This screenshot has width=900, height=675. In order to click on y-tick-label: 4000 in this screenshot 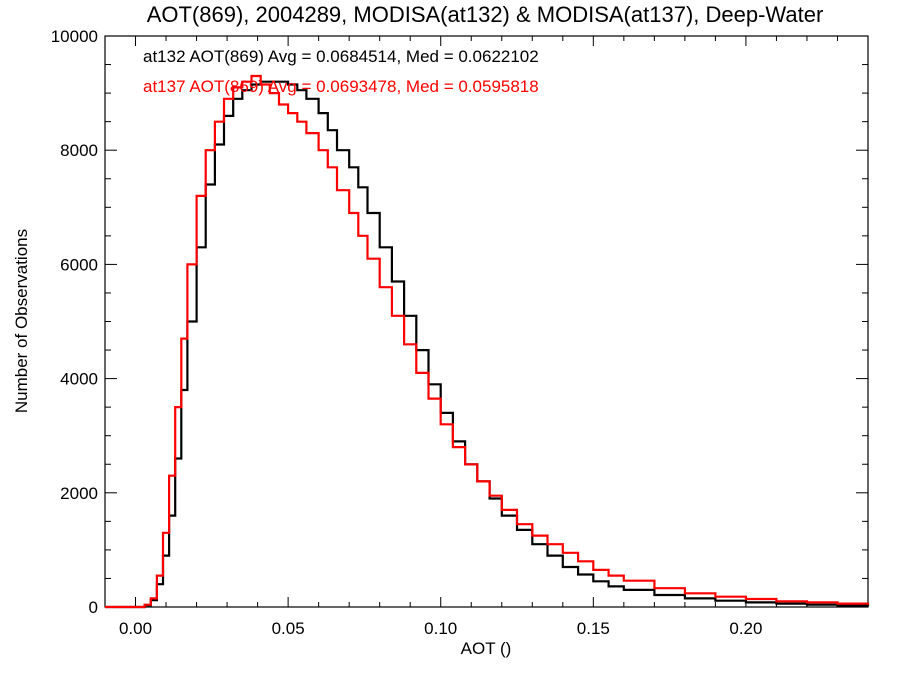, I will do `click(79, 379)`.